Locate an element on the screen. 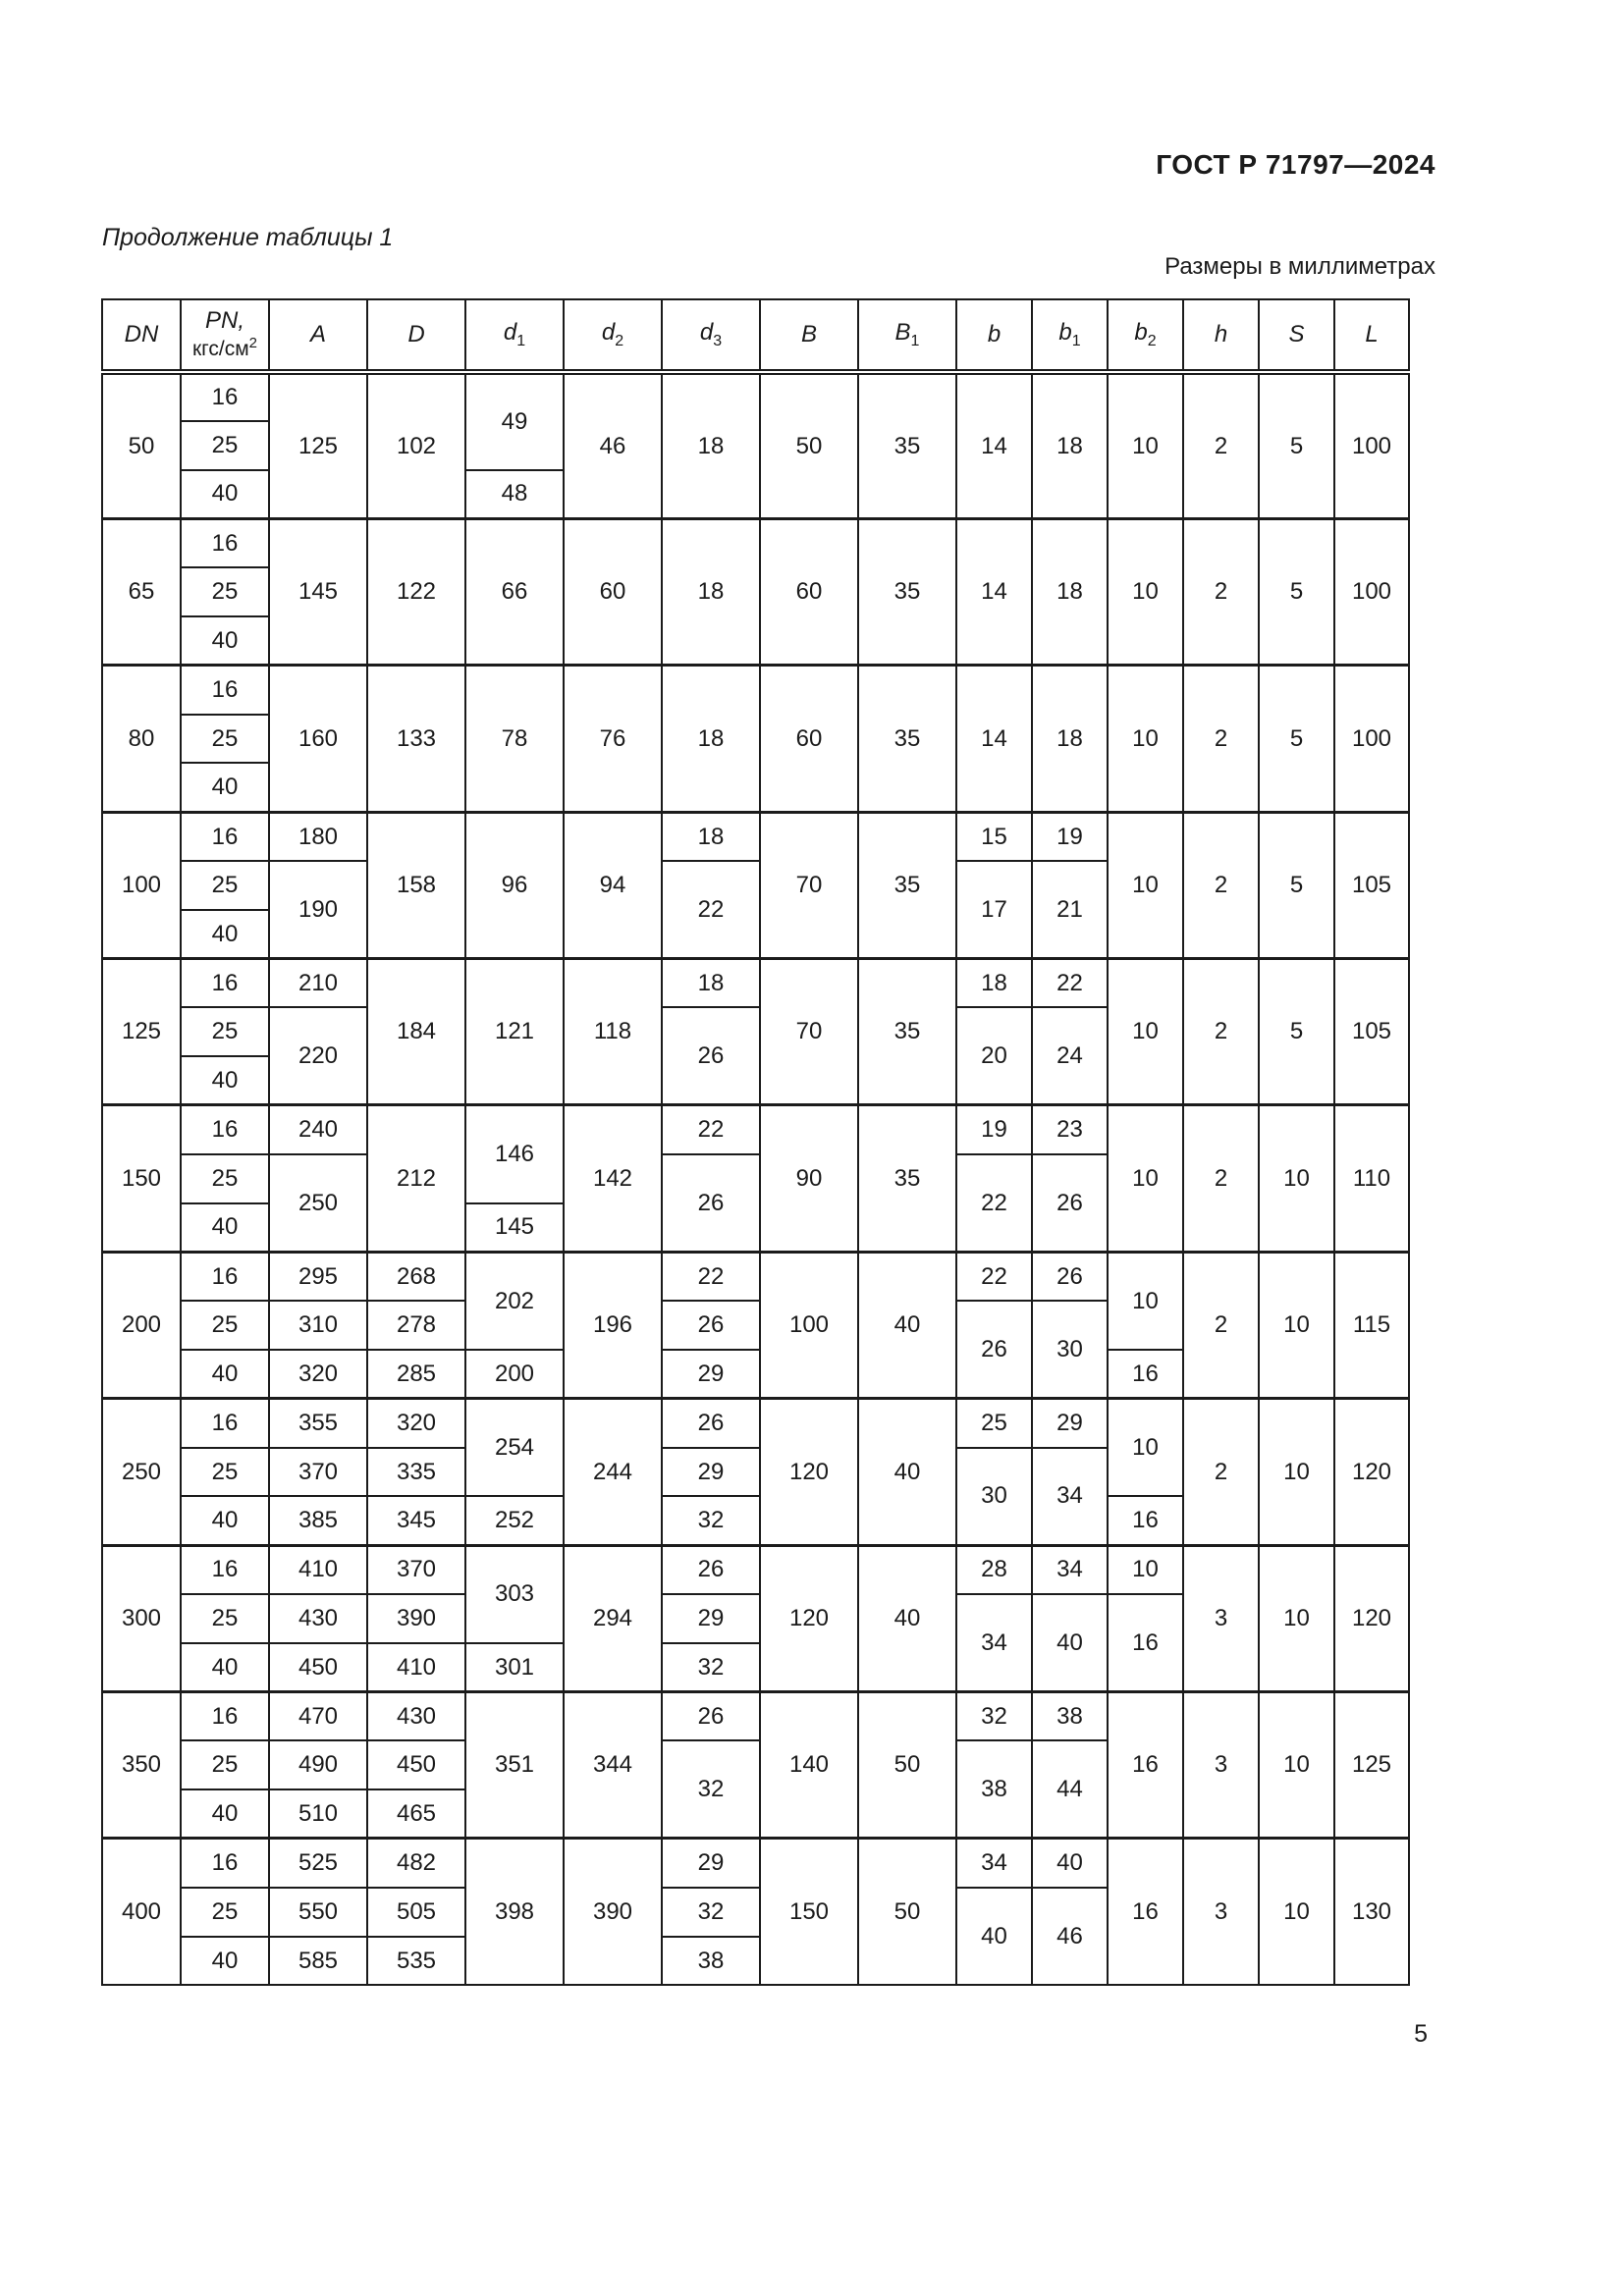  table-cell: 96 is located at coordinates (514, 885).